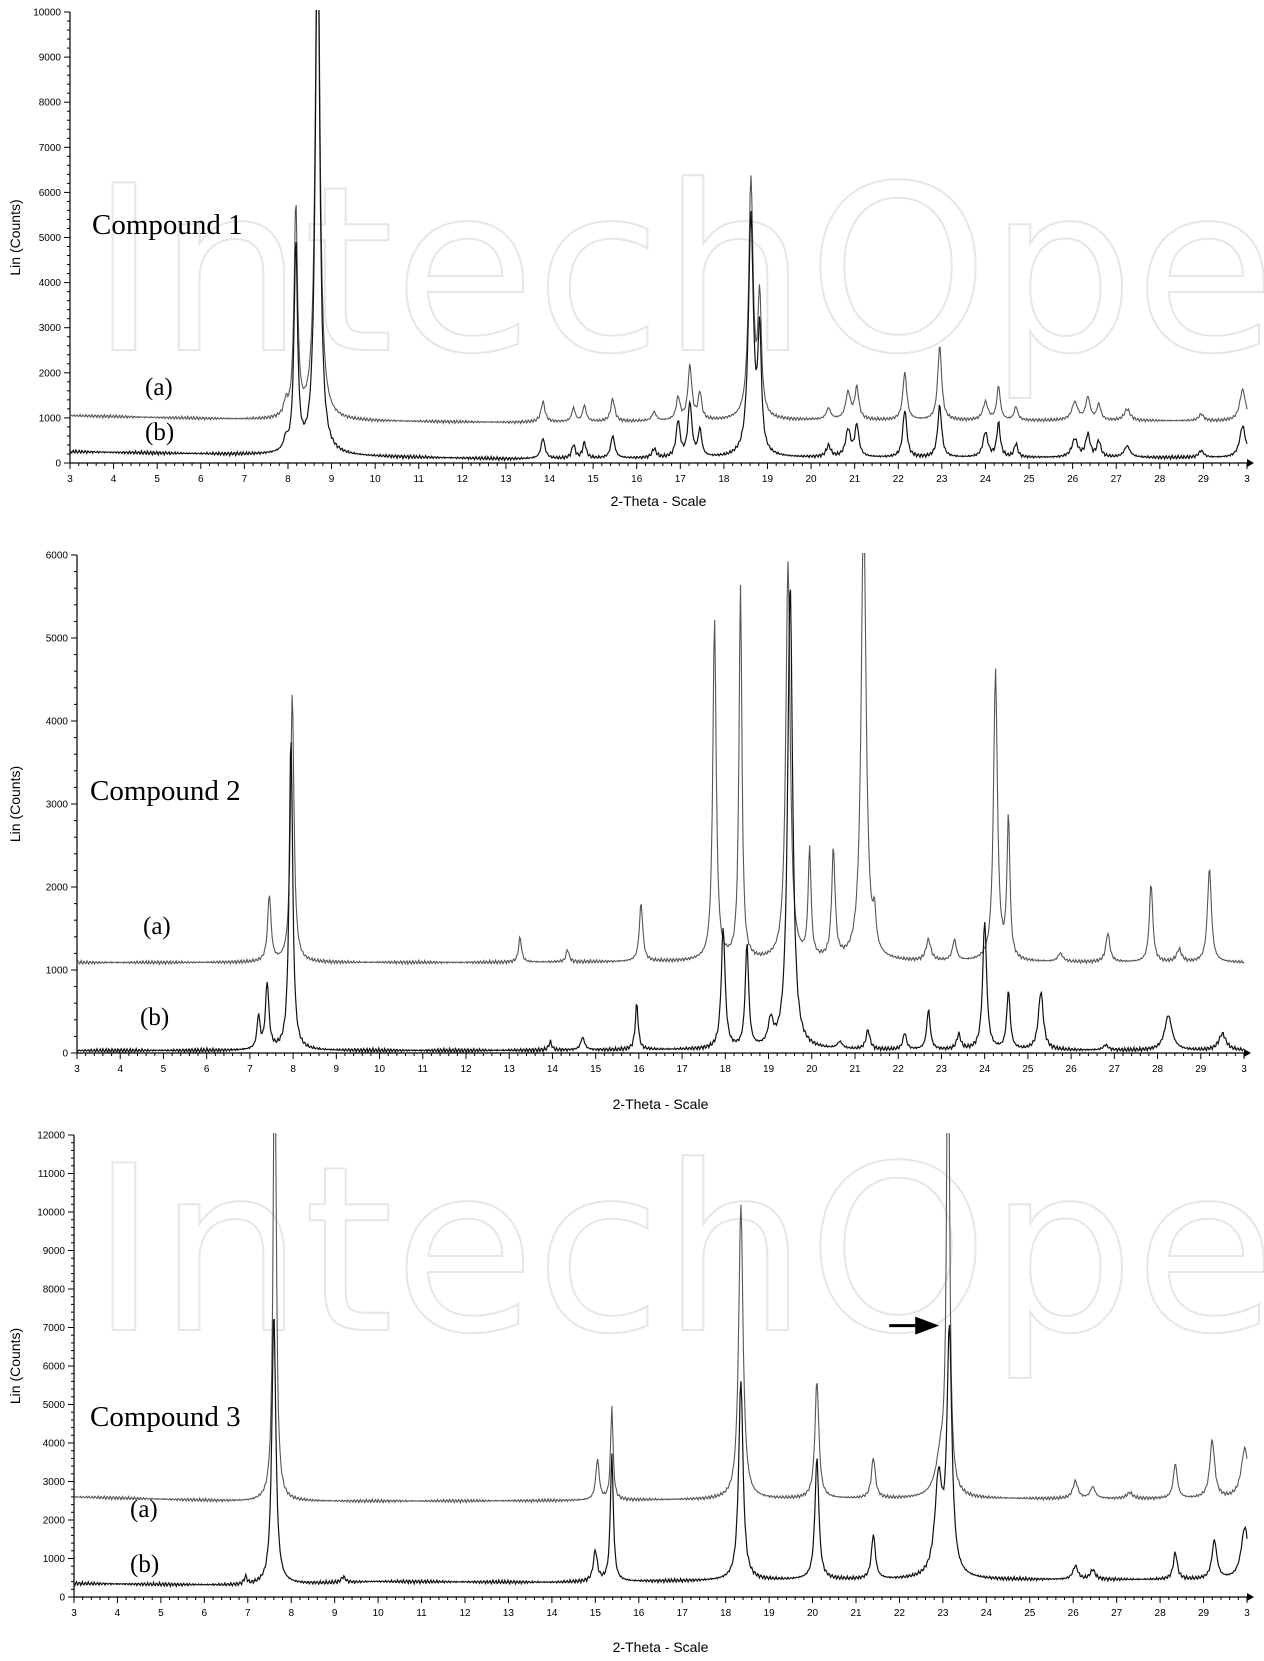 This screenshot has width=1264, height=1661. What do you see at coordinates (167, 225) in the screenshot?
I see `compound-title: Compound 1` at bounding box center [167, 225].